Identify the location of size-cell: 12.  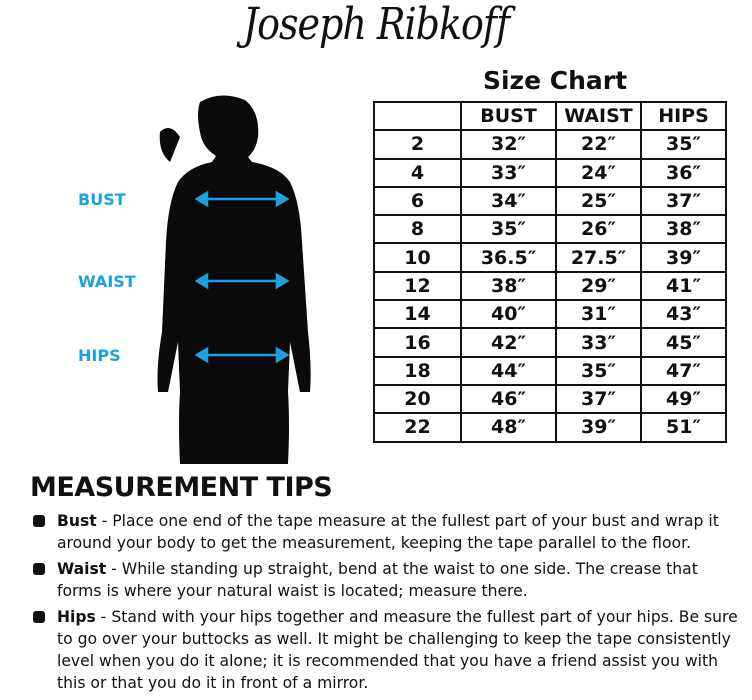
(417, 286).